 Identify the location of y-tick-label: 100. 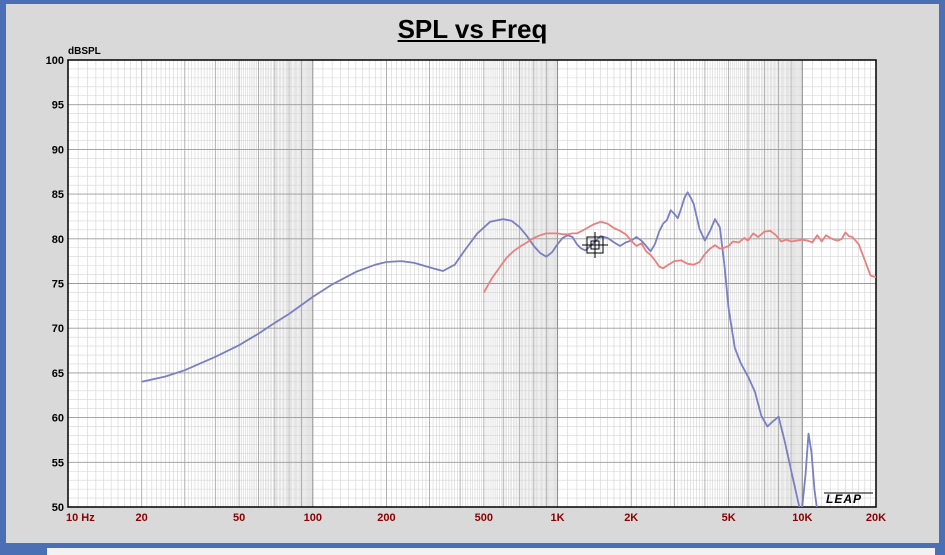
(55, 61).